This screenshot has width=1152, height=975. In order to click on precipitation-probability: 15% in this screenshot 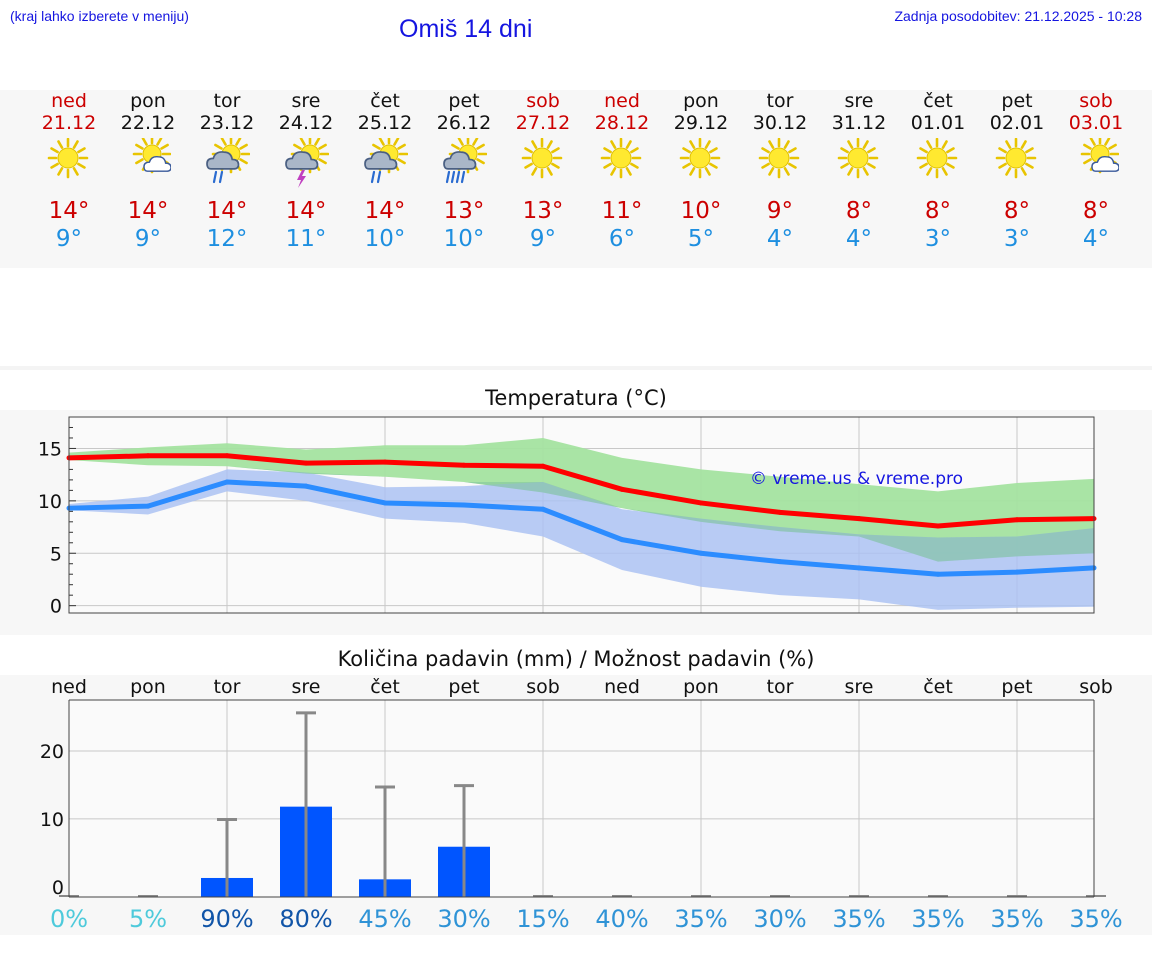, I will do `click(542, 919)`.